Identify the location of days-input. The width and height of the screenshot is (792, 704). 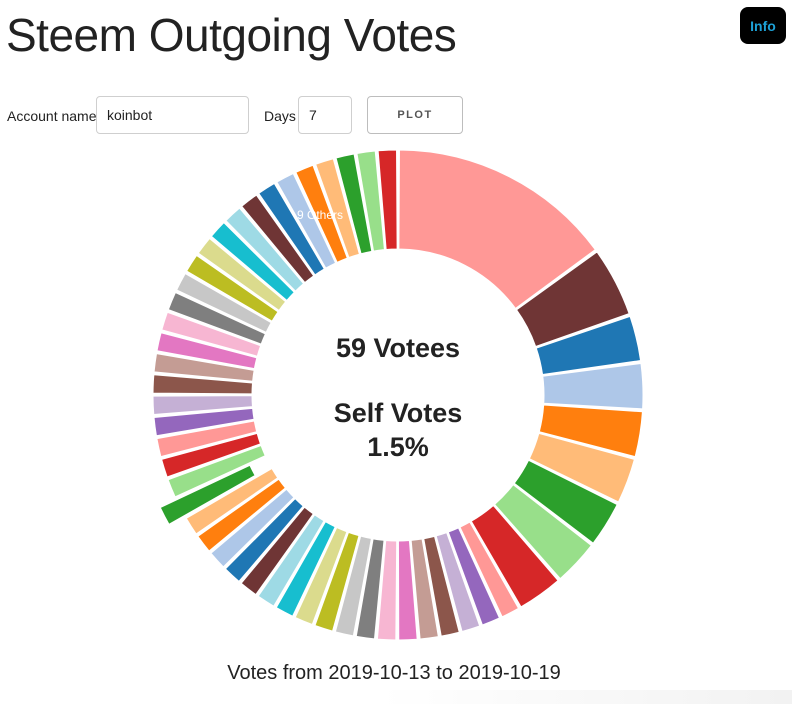
(325, 115).